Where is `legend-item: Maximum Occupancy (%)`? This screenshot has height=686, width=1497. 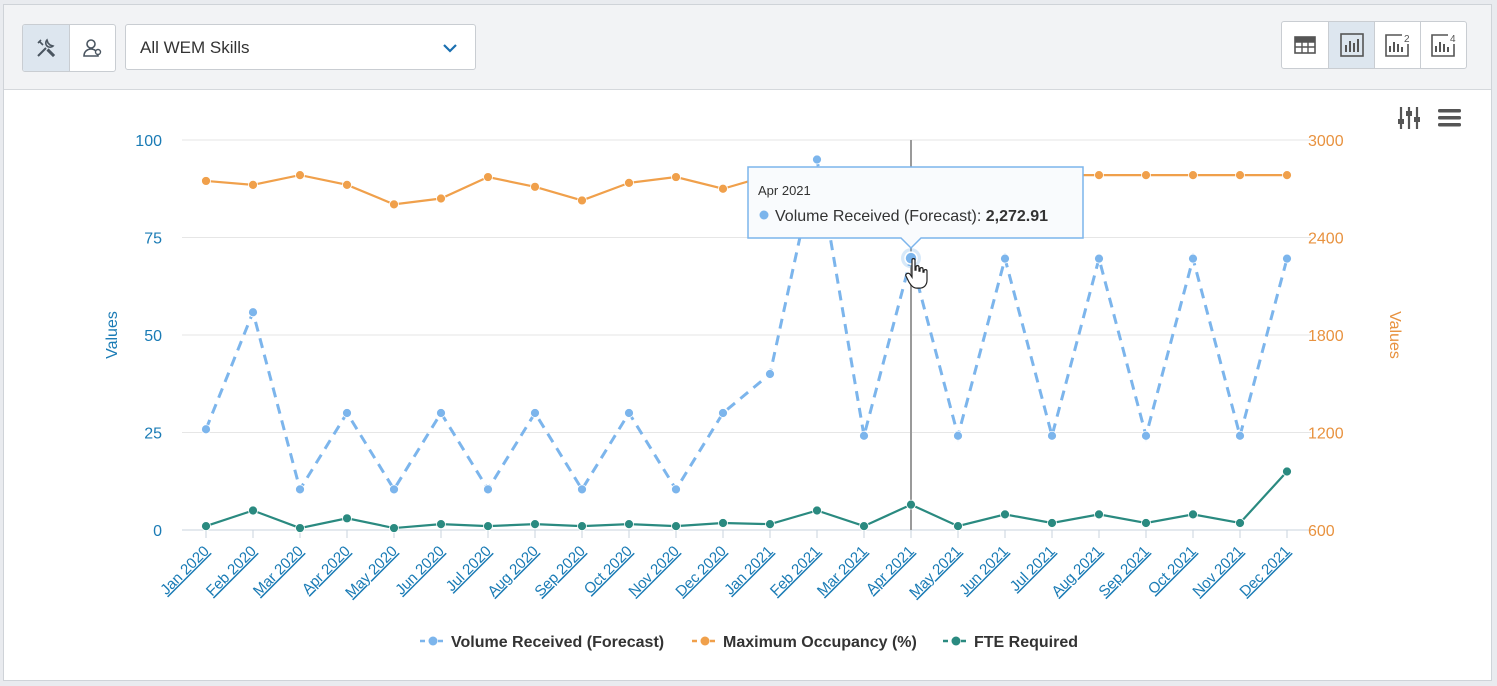
legend-item: Maximum Occupancy (%) is located at coordinates (804, 642).